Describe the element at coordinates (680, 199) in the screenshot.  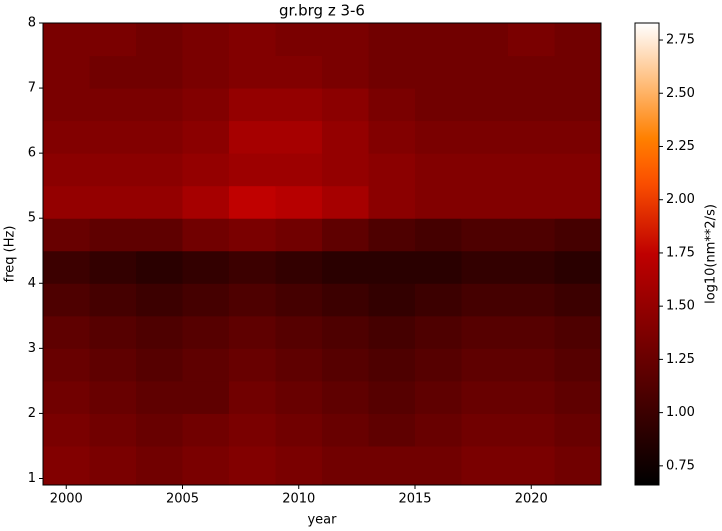
I see `colorbar-tick-label: 2.00` at that location.